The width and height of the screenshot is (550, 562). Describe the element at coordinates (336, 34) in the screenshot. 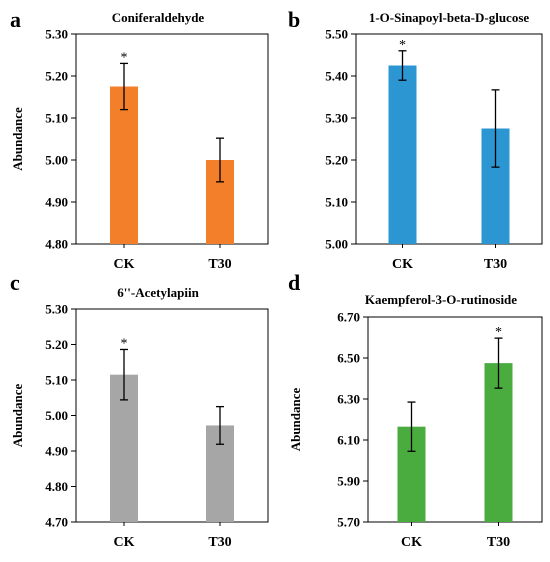

I see `y-tick-label: 5.50` at that location.